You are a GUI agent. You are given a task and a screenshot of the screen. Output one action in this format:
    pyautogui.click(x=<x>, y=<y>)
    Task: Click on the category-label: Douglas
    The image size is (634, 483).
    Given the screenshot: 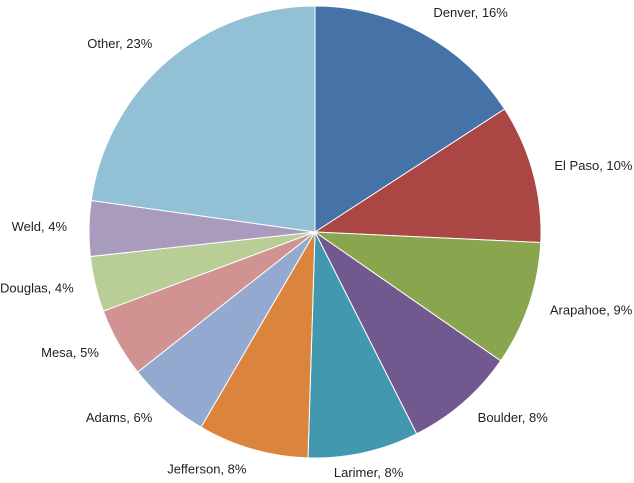 What is the action you would take?
    pyautogui.click(x=24, y=288)
    